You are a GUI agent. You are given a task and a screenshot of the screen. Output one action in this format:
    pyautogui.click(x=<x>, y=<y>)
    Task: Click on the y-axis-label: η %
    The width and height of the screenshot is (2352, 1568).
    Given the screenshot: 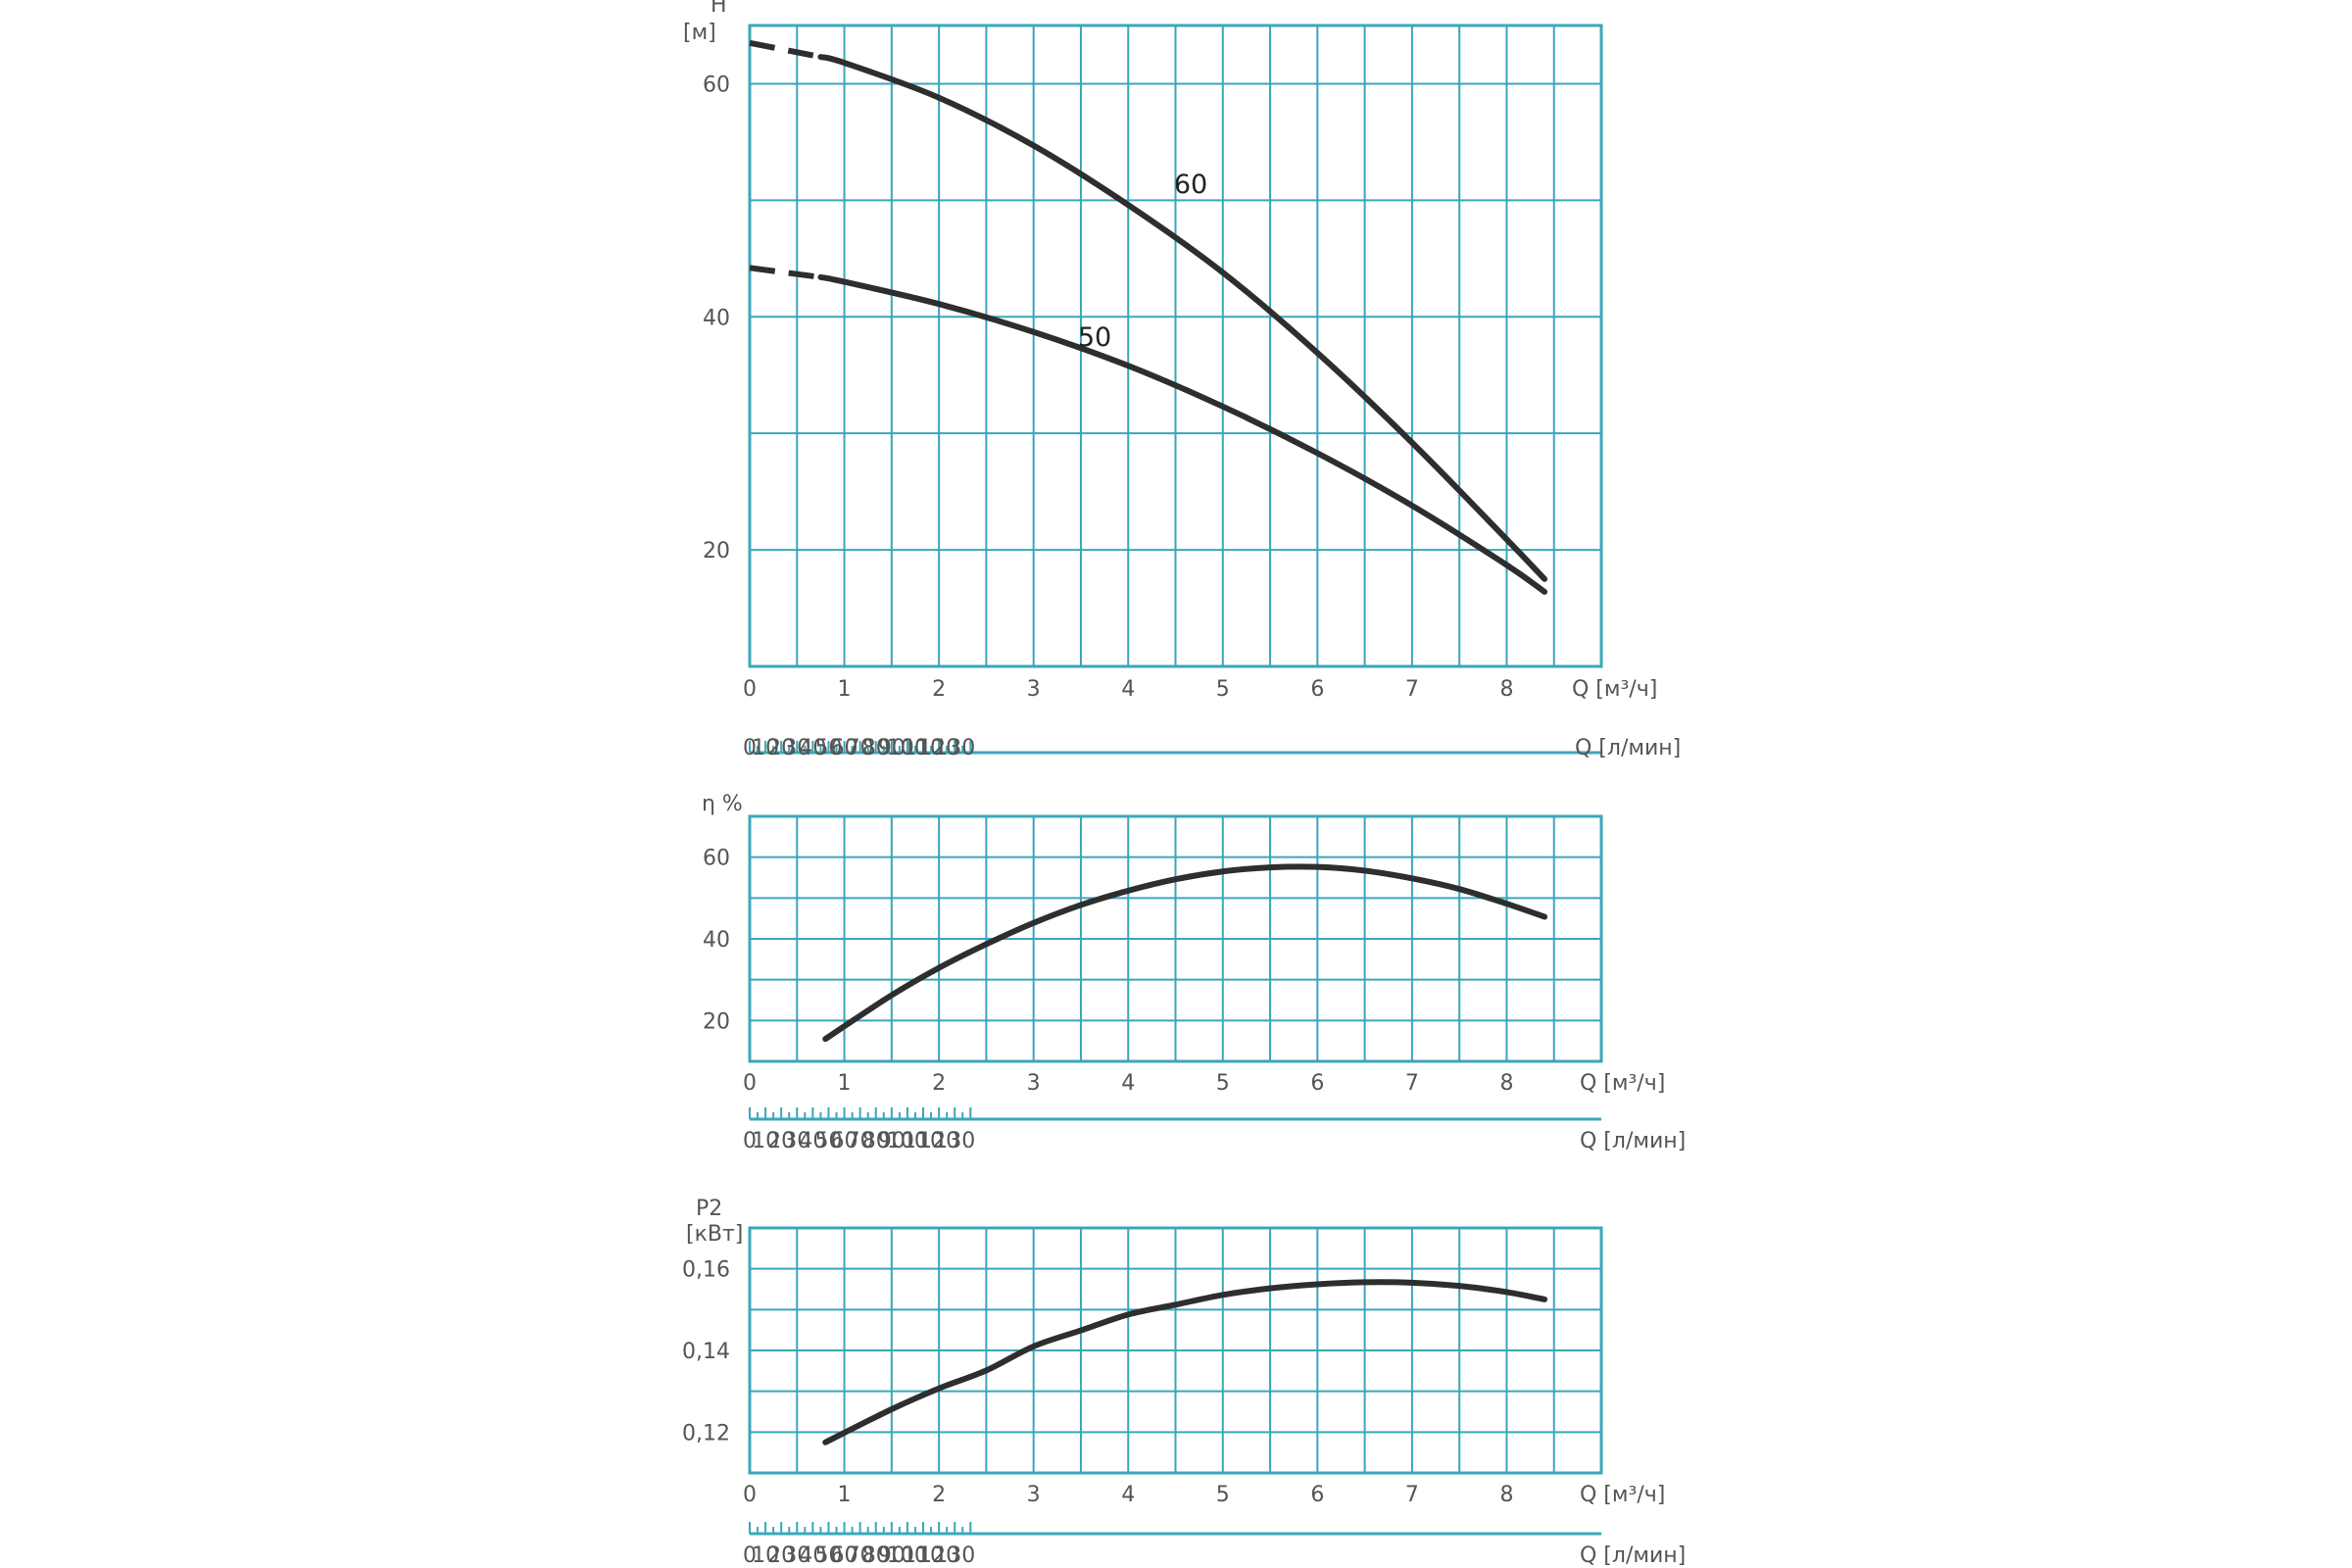 What is the action you would take?
    pyautogui.click(x=722, y=804)
    